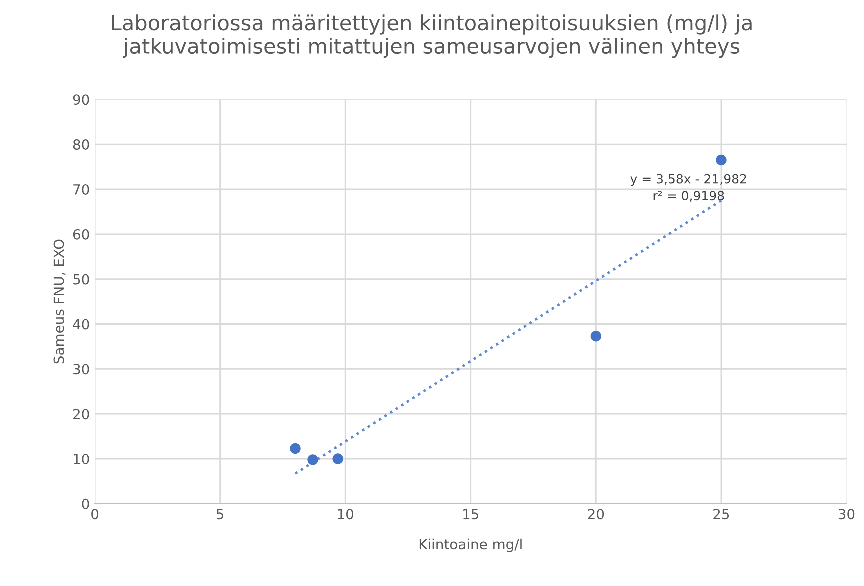 This screenshot has height=586, width=864. What do you see at coordinates (86, 504) in the screenshot?
I see `y-tick-label: 0` at bounding box center [86, 504].